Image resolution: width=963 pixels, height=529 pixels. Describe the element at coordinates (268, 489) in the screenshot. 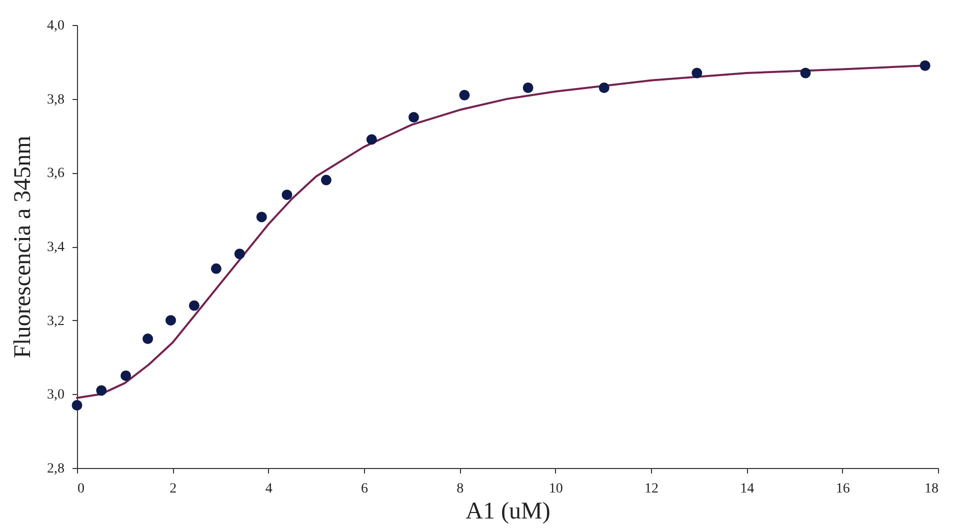

I see `x-tick-label: 4` at that location.